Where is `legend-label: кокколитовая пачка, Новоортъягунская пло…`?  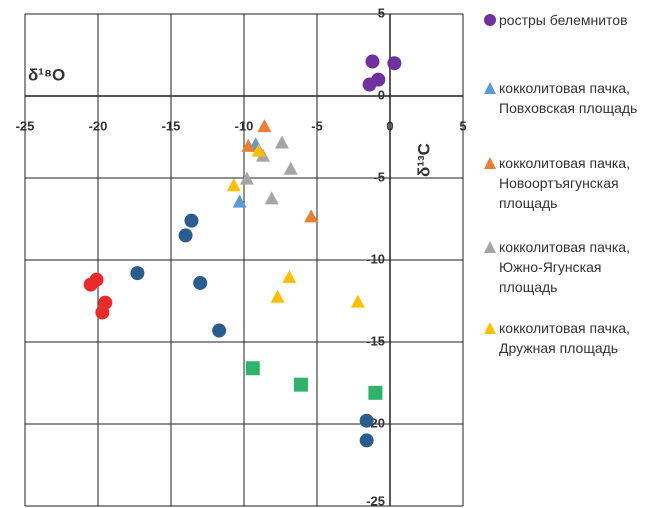 legend-label: кокколитовая пачка, Новоортъягунская пло… is located at coordinates (564, 183).